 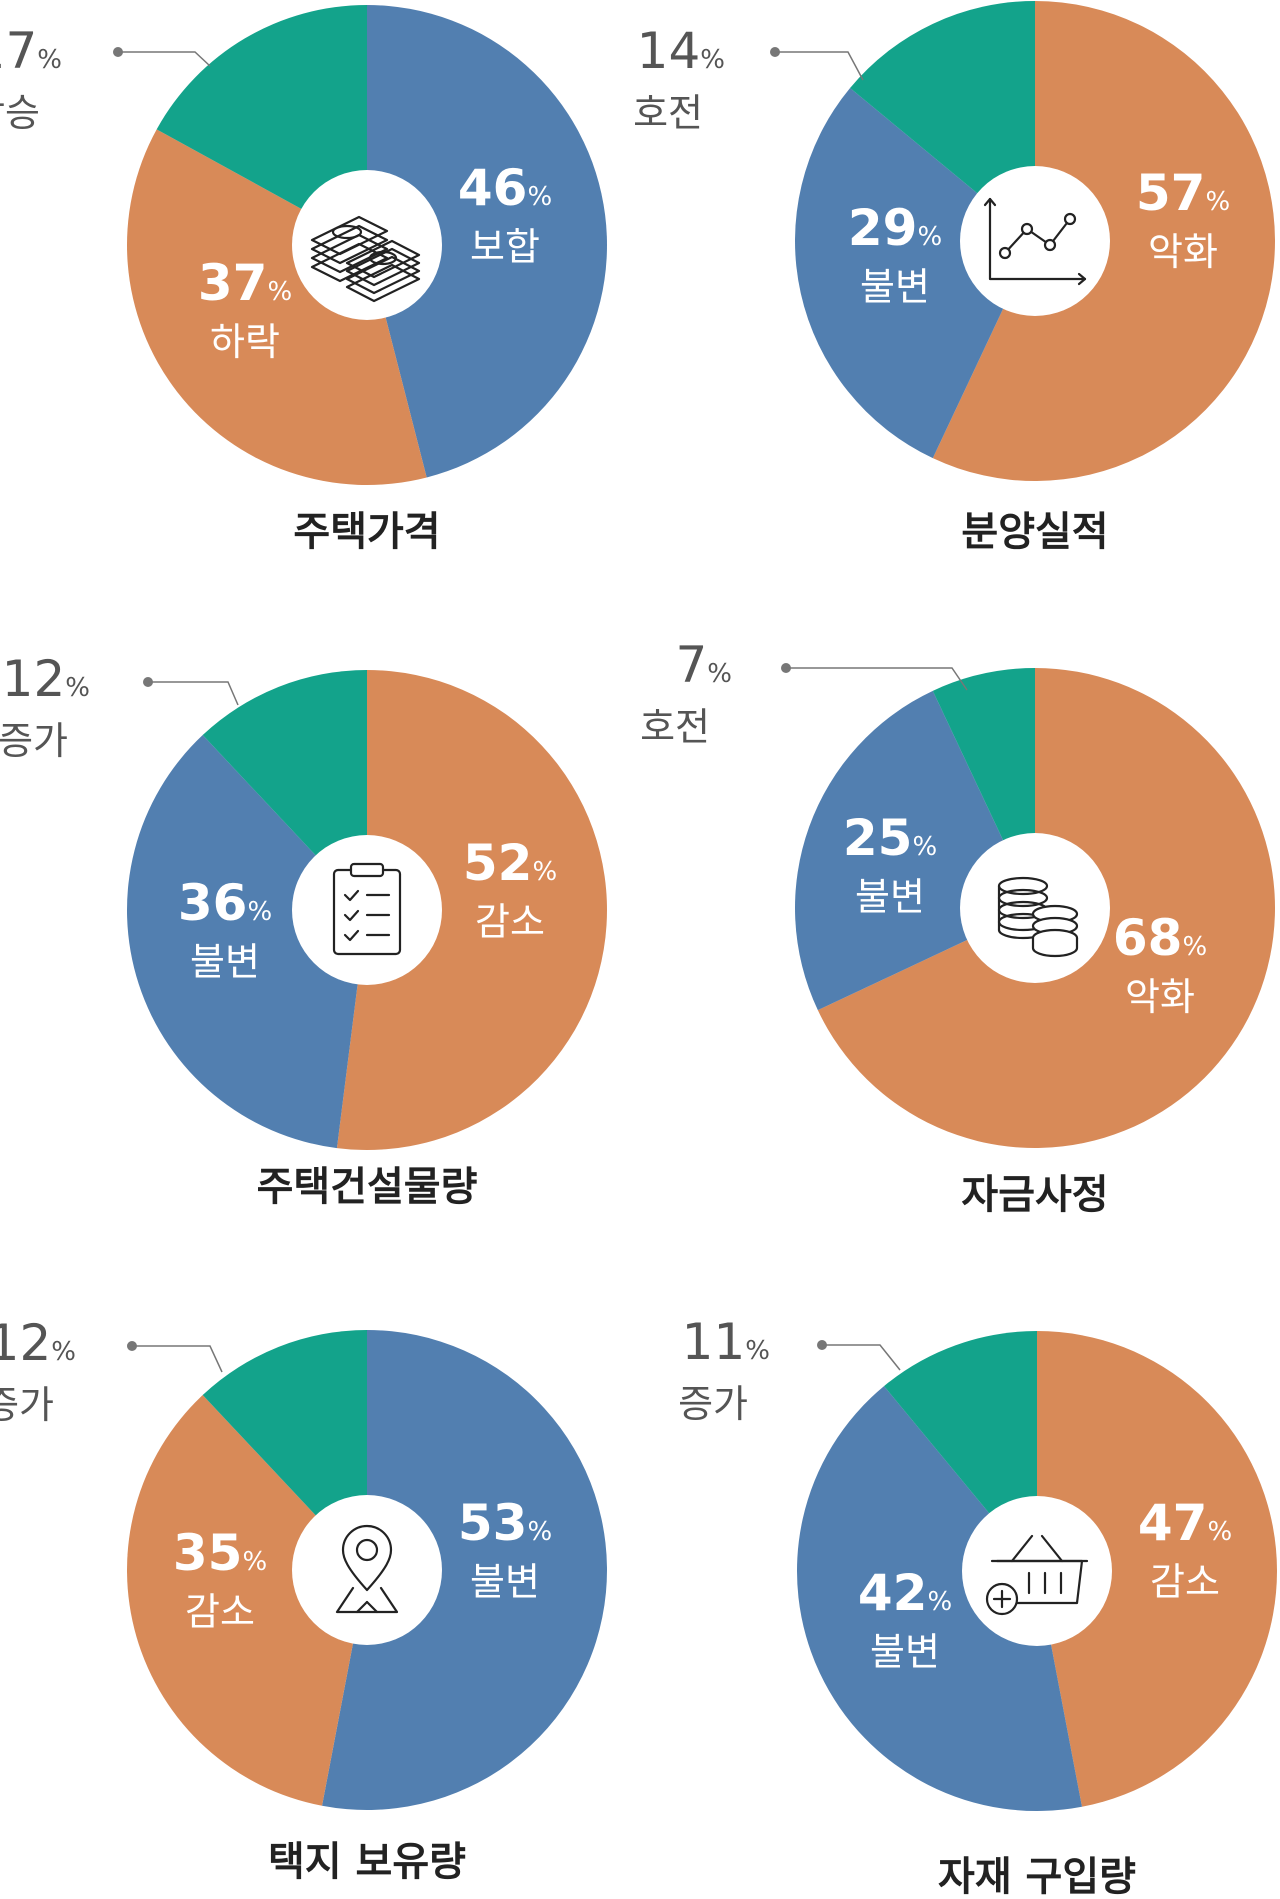 What do you see at coordinates (1038, 917) in the screenshot?
I see `coins-icon` at bounding box center [1038, 917].